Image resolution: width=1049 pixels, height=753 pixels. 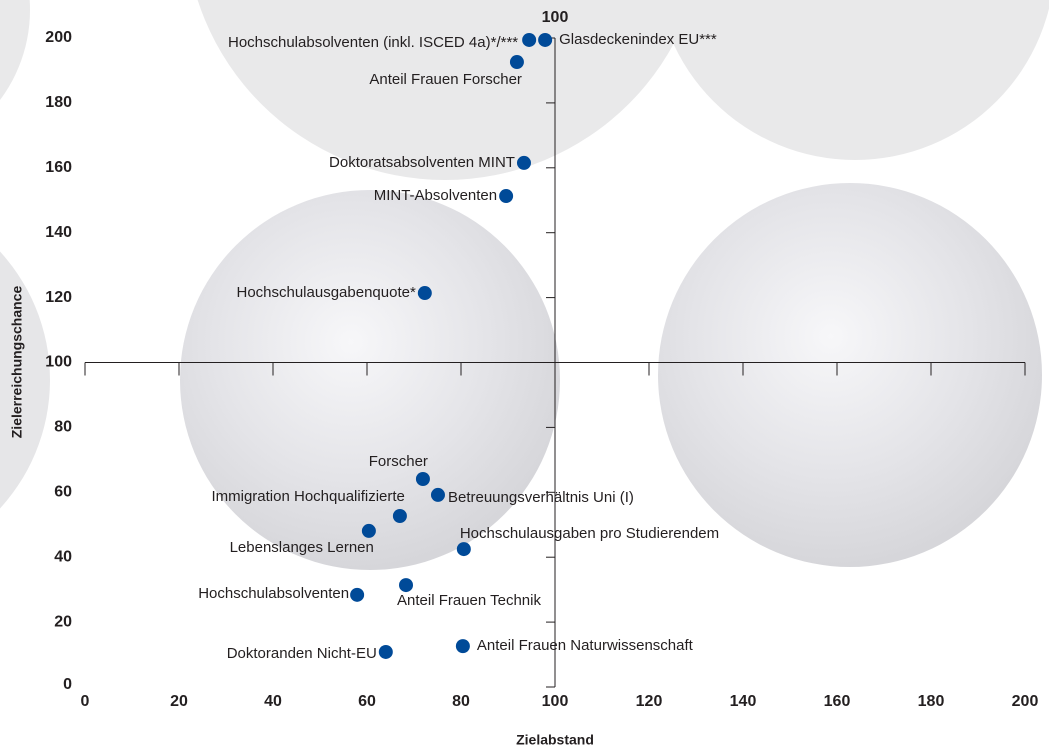 What do you see at coordinates (555, 701) in the screenshot?
I see `x-tick-label: 100` at bounding box center [555, 701].